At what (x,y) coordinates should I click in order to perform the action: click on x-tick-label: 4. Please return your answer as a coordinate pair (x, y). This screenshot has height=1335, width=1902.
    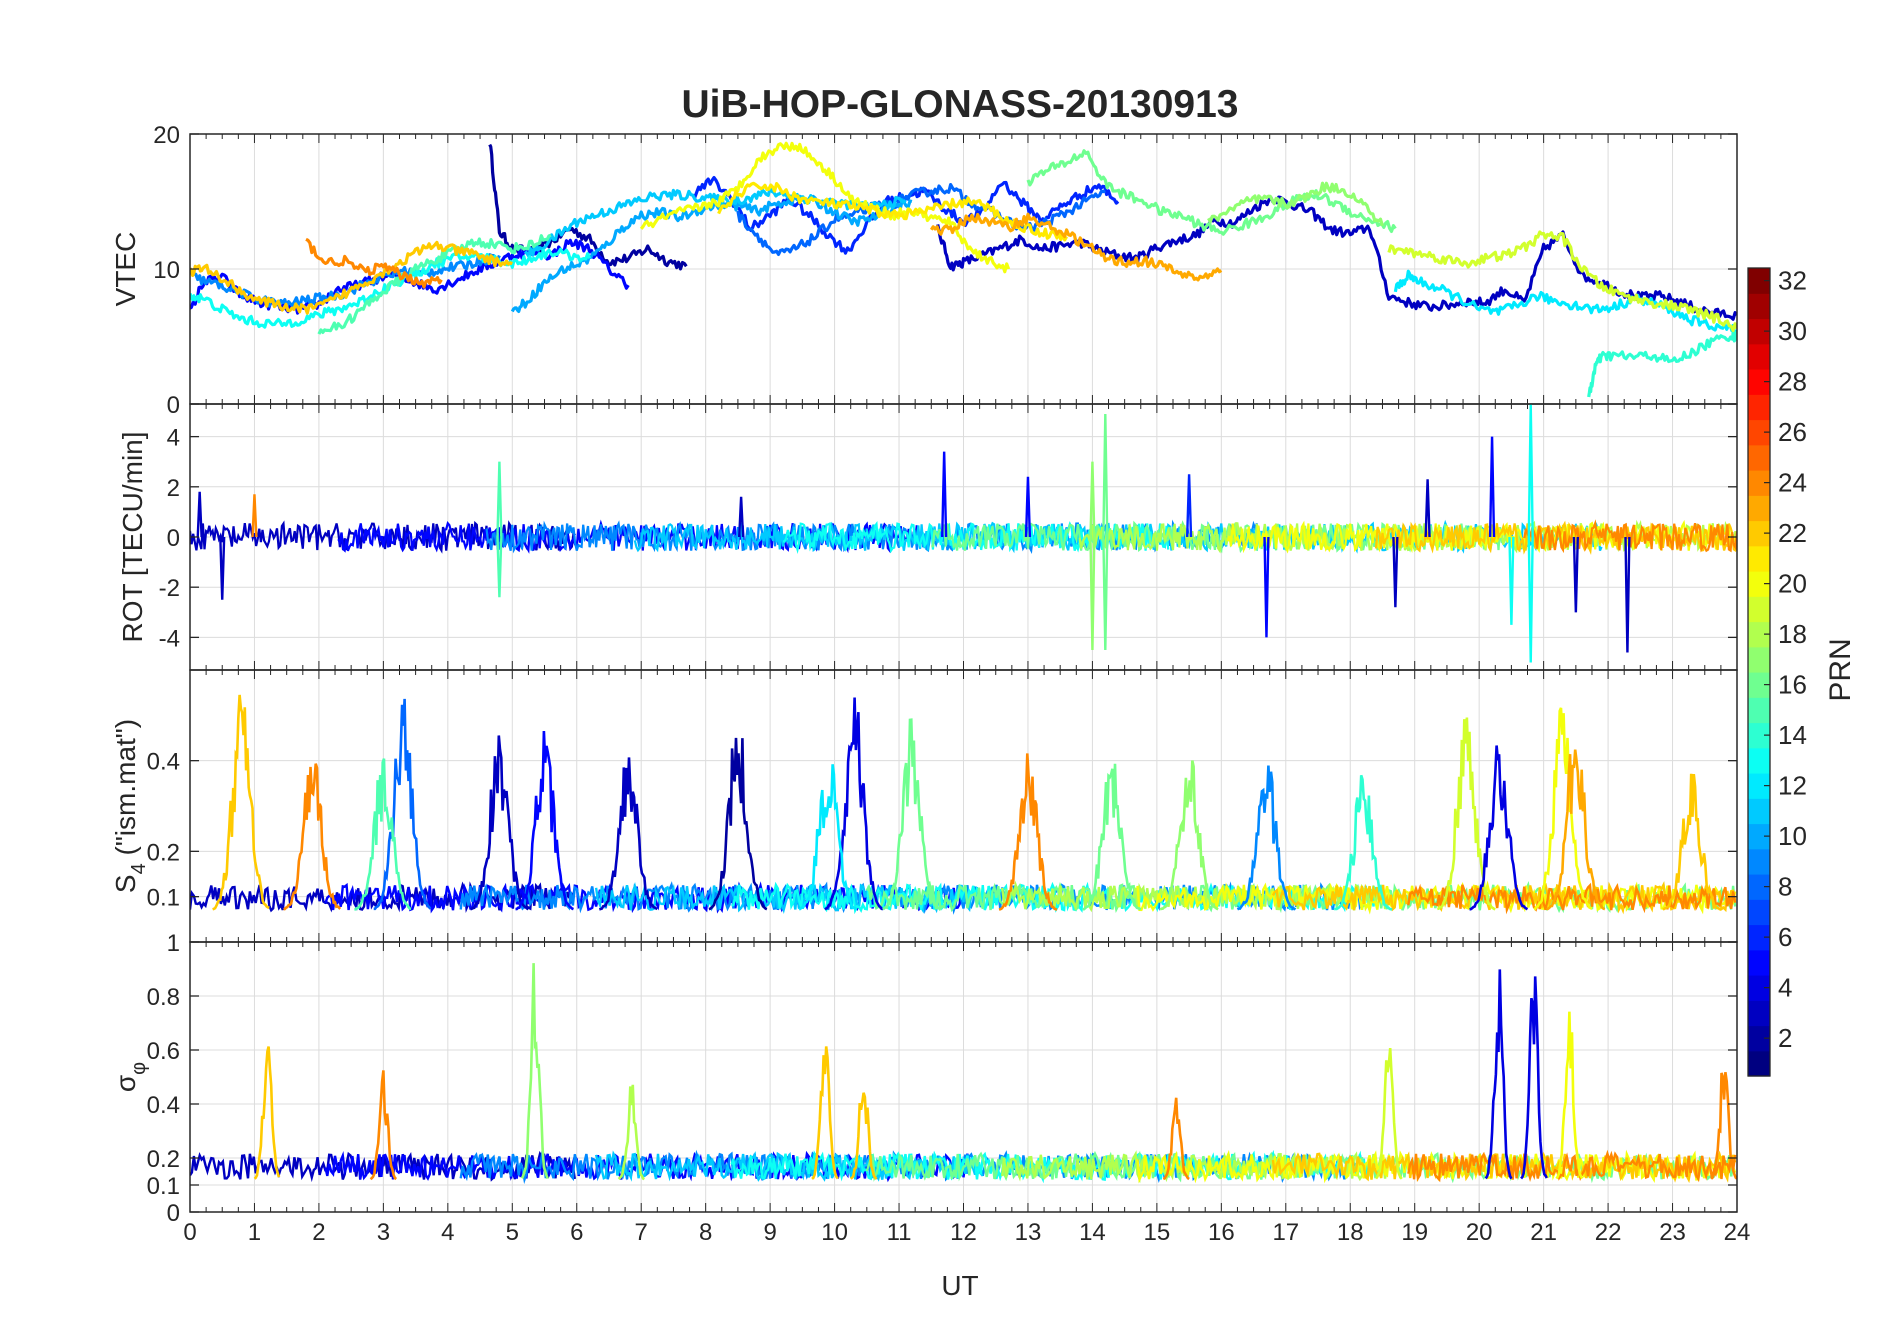
    Looking at the image, I should click on (447, 1232).